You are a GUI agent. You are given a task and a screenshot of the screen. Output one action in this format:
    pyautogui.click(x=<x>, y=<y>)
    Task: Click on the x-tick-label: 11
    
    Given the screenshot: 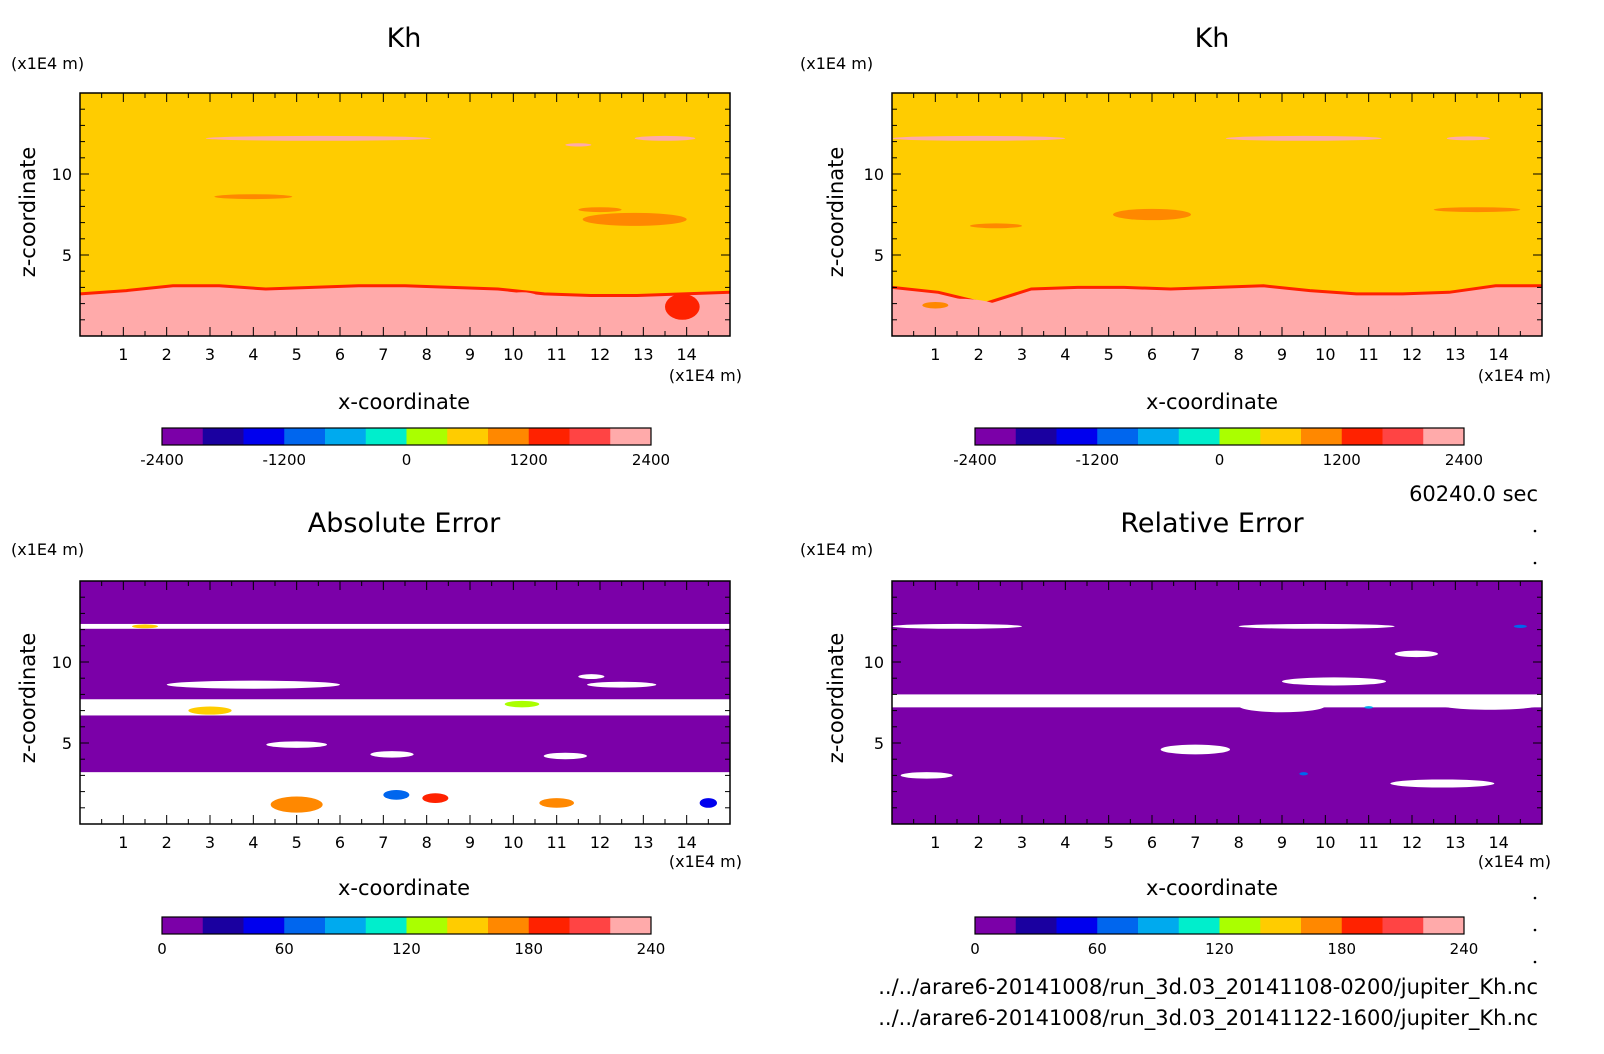 What is the action you would take?
    pyautogui.click(x=1368, y=842)
    